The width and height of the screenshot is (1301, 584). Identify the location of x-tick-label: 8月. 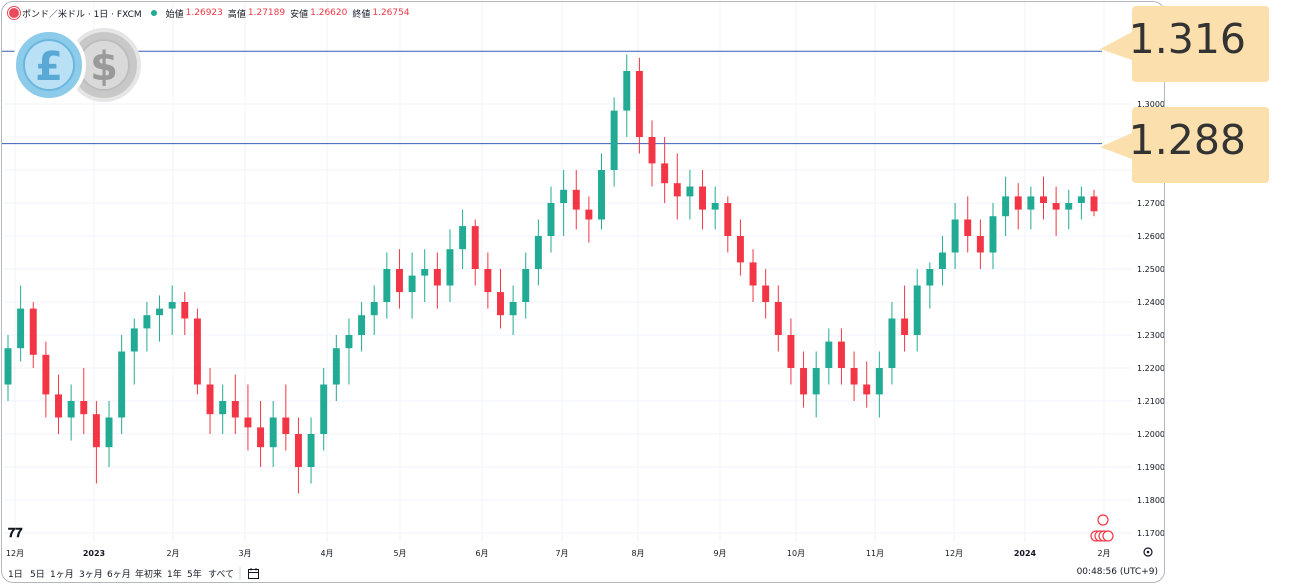
(637, 553).